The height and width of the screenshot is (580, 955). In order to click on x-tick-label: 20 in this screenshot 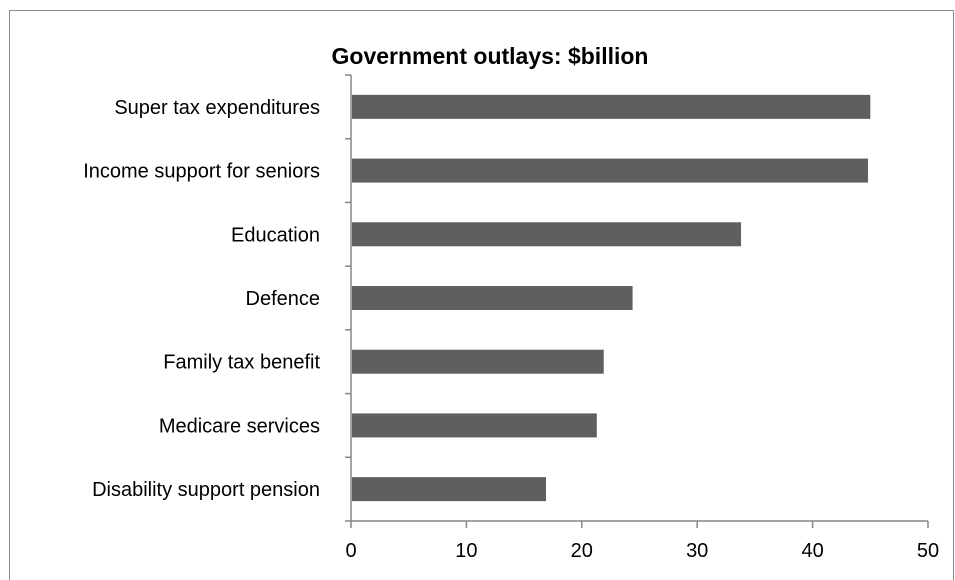, I will do `click(582, 551)`.